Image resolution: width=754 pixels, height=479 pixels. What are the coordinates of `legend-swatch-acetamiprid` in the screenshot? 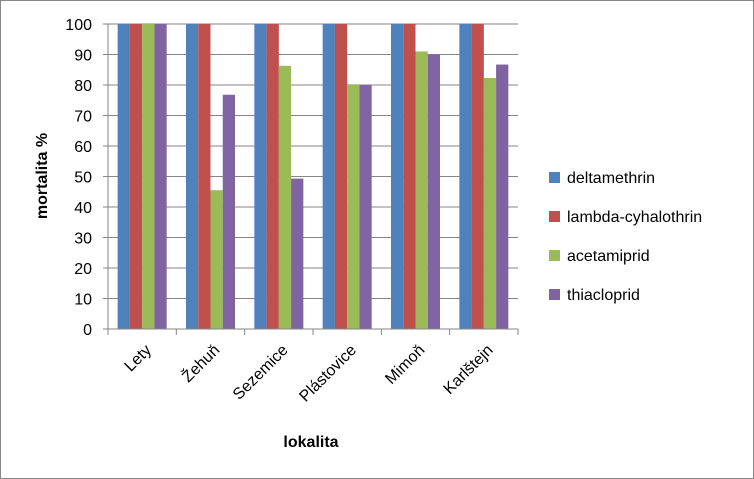 It's located at (554, 255).